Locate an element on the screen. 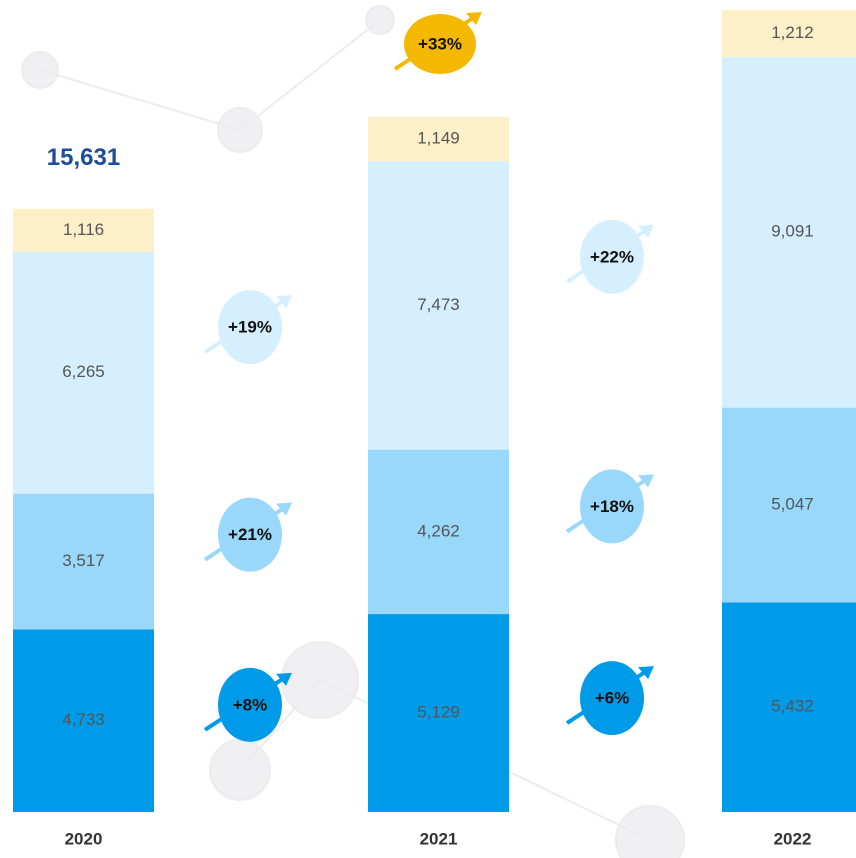  value-label: 4,733 is located at coordinates (83, 719).